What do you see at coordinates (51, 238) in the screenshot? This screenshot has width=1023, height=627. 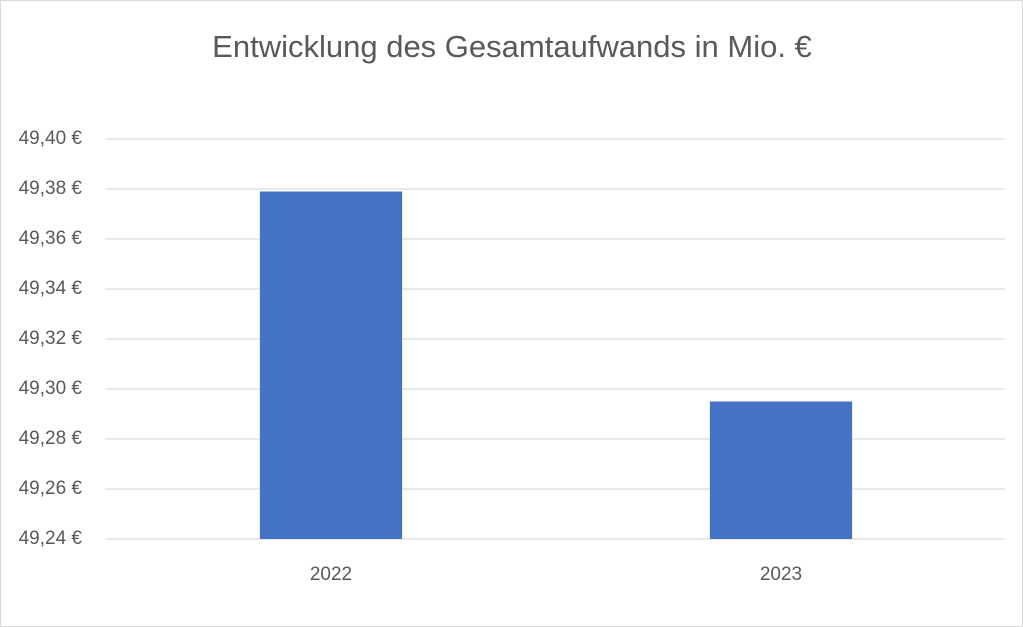 I see `y-tick-label: 49,36 €` at bounding box center [51, 238].